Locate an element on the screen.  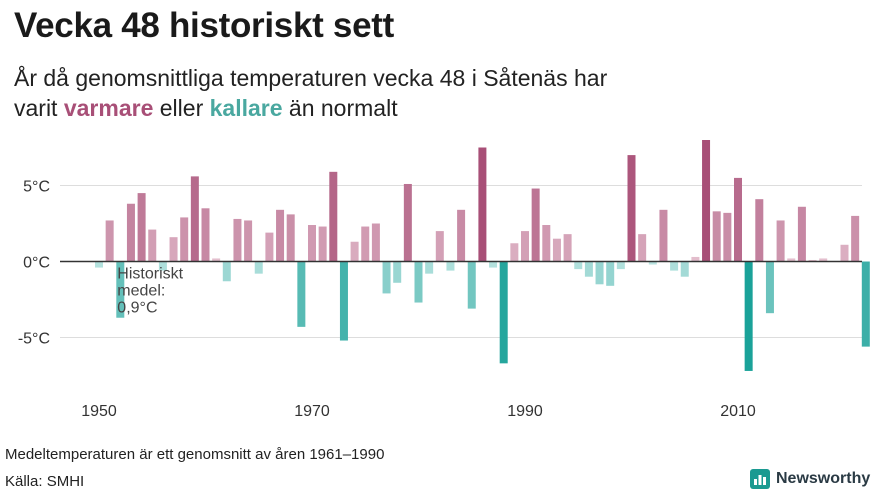
bar-1968 is located at coordinates (290, 238).